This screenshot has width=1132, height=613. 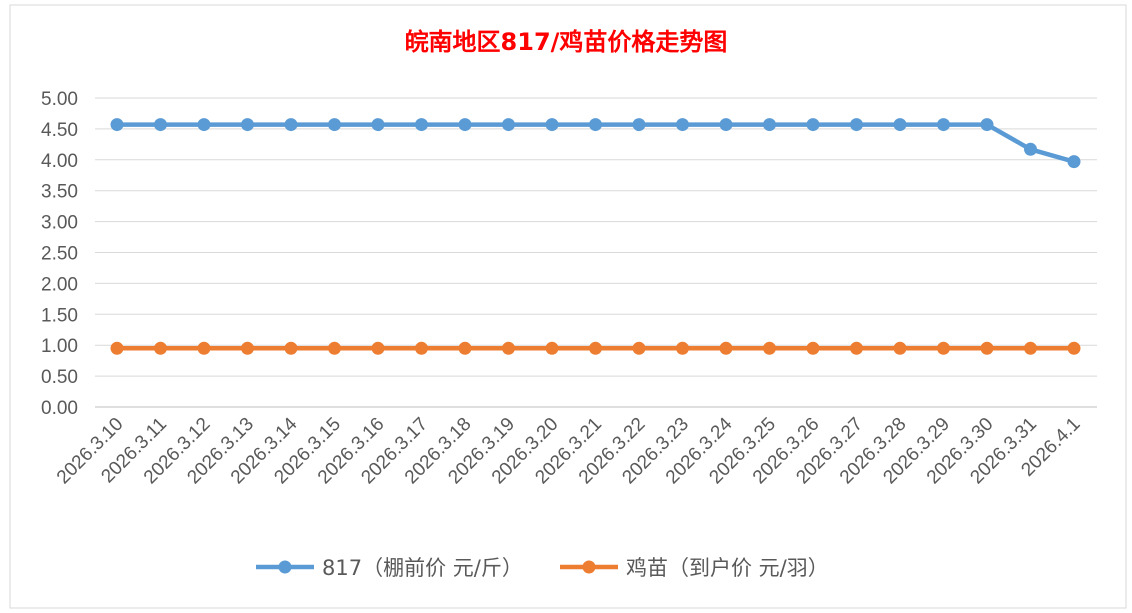 What do you see at coordinates (727, 568) in the screenshot?
I see `legend-label: 鸡苗（到户价 元/羽）` at bounding box center [727, 568].